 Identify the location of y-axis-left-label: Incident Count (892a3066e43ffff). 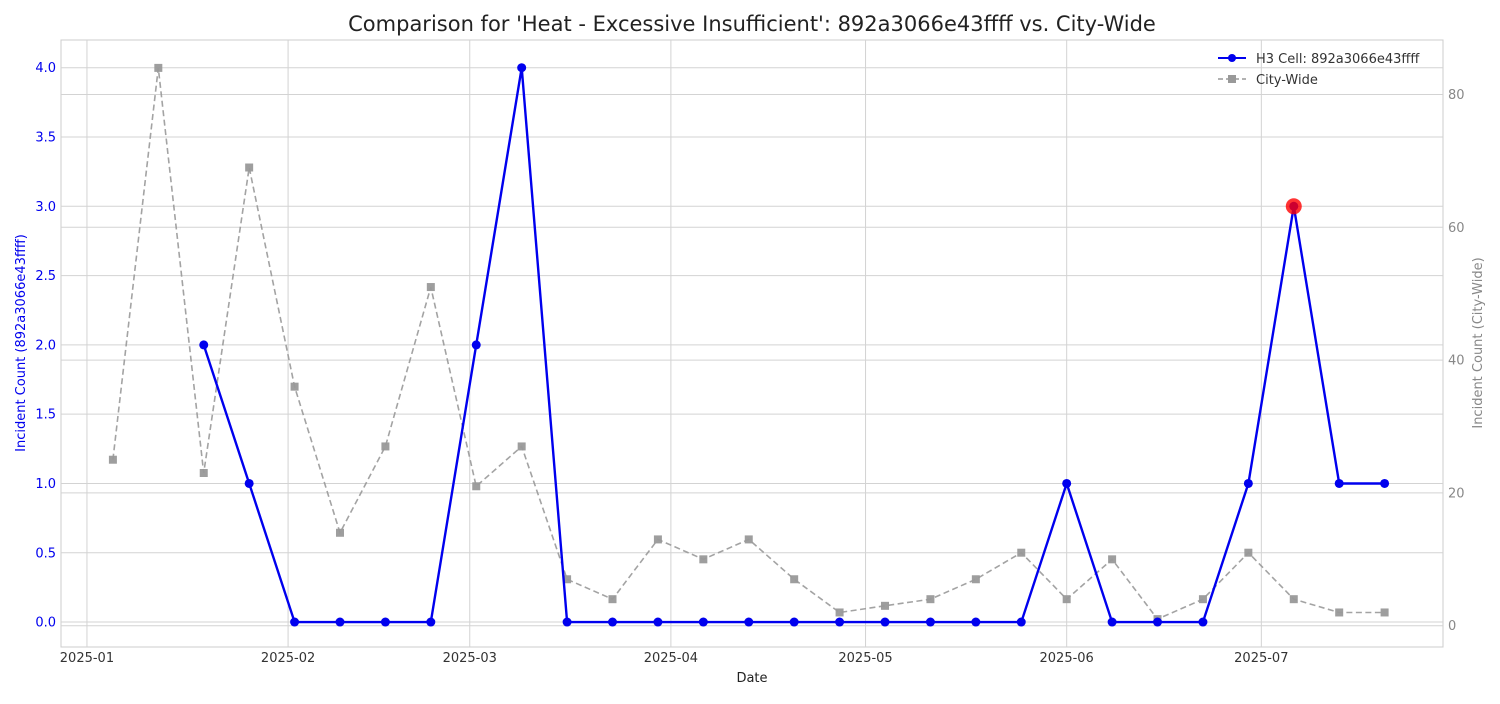
(21, 343).